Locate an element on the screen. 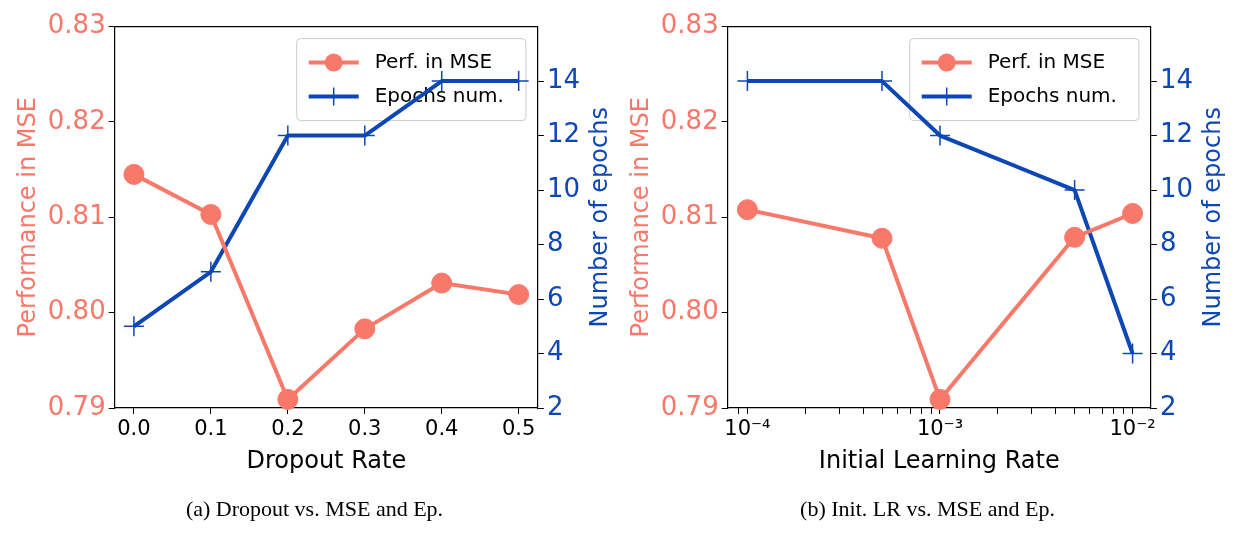  x-tick-label: 0.1 is located at coordinates (211, 428).